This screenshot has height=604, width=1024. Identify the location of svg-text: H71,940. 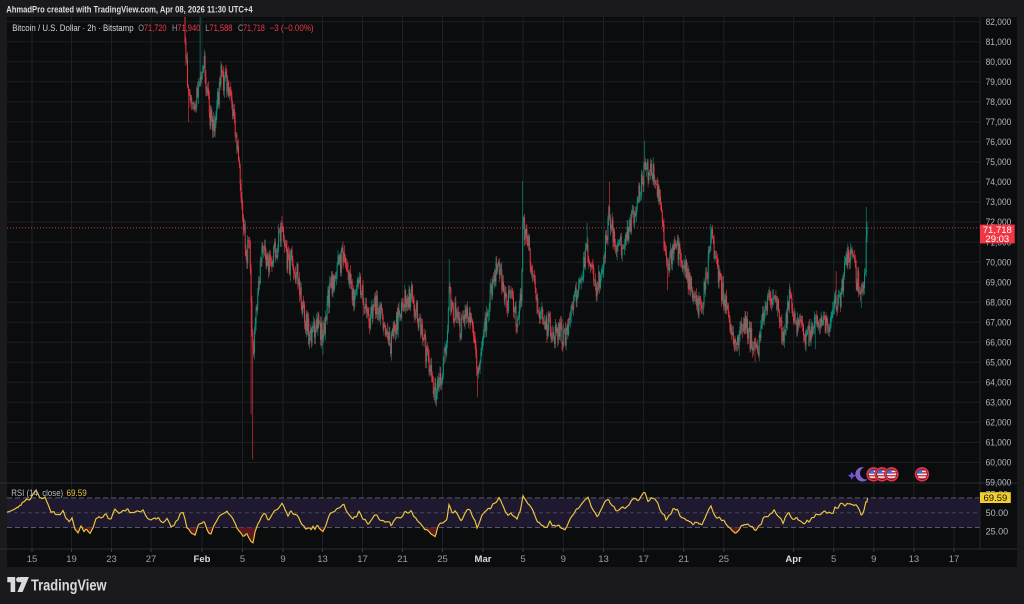
(186, 28).